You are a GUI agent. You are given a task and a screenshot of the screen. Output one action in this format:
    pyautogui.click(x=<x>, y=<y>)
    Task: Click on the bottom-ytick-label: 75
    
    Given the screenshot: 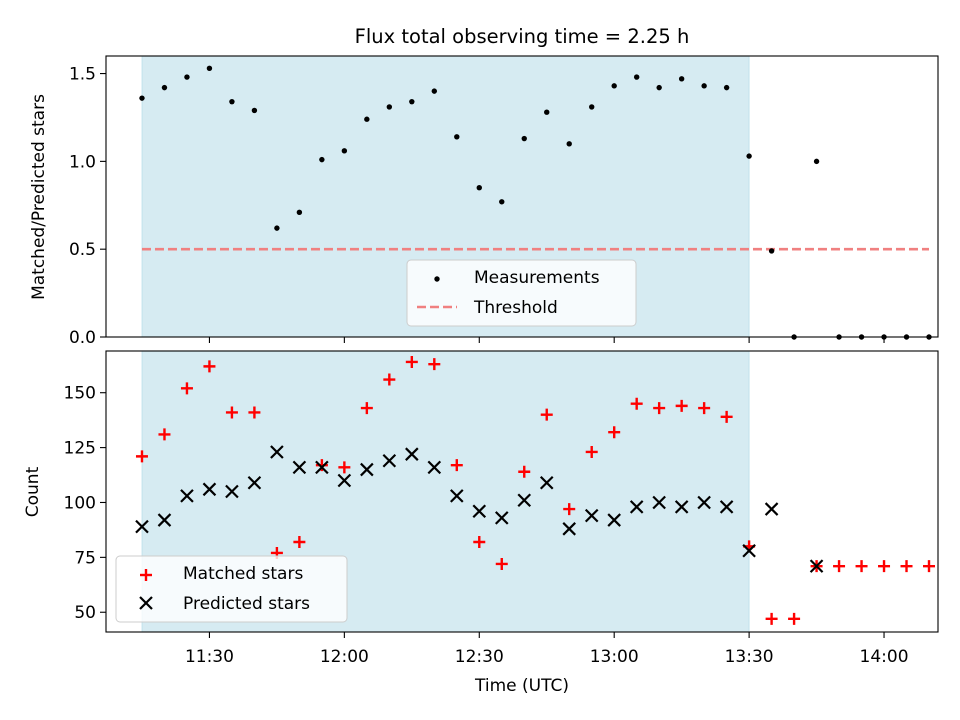 What is the action you would take?
    pyautogui.click(x=85, y=558)
    